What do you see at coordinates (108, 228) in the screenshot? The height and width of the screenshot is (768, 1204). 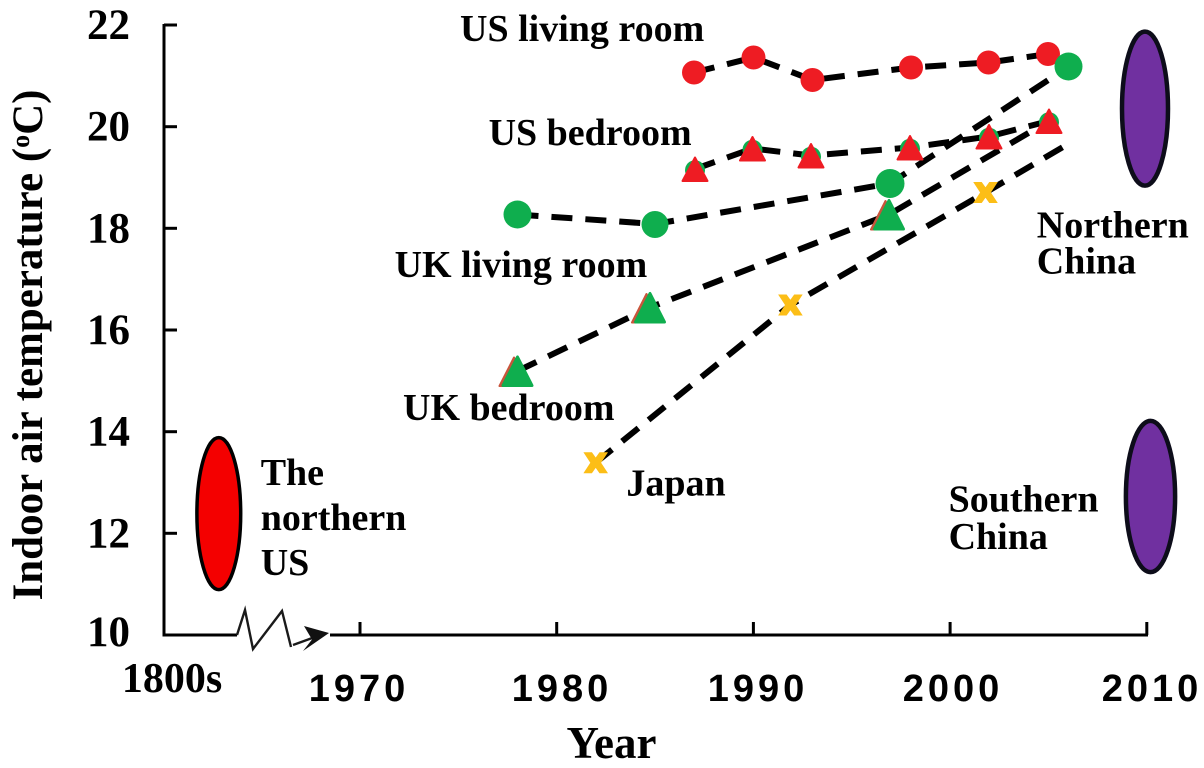 I see `svg-text: 18` at bounding box center [108, 228].